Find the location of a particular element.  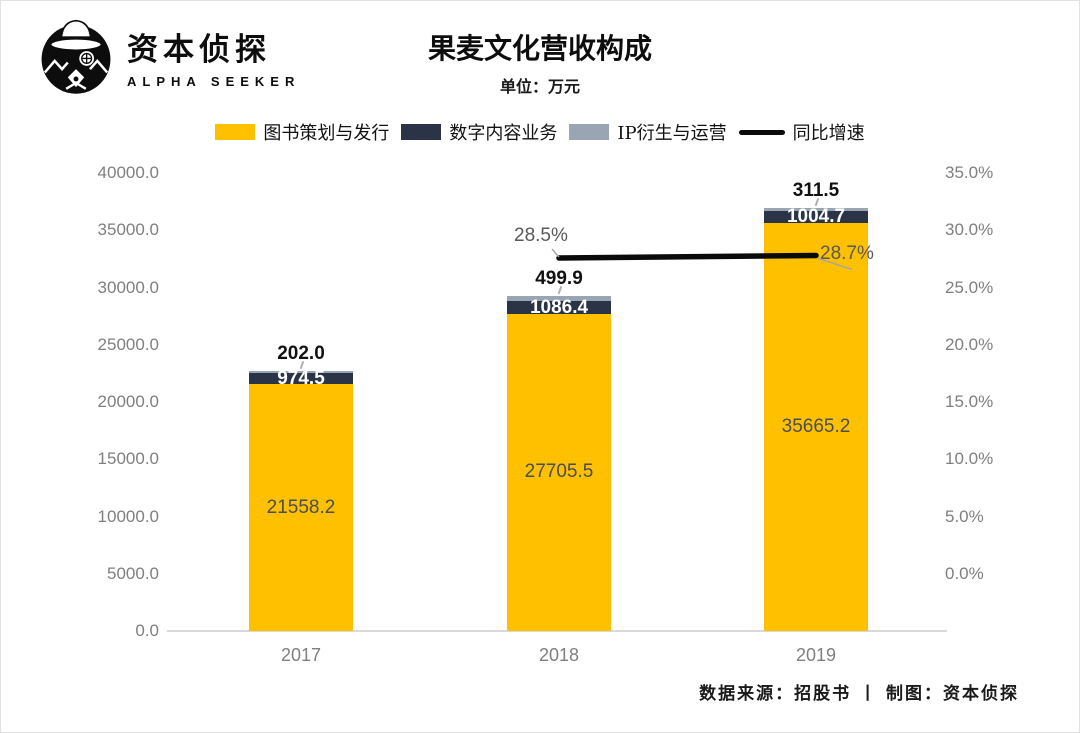

legend-item: IP衍生与运营 is located at coordinates (648, 132).